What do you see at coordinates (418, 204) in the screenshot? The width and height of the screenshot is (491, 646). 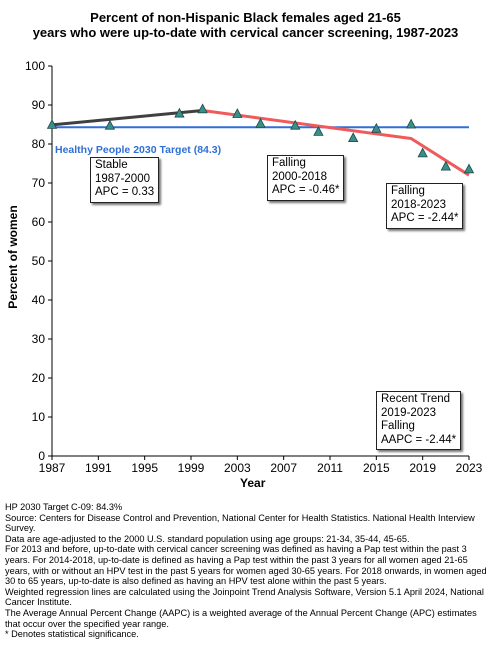 I see `annotation-falling2-line-2: 2018-2023` at bounding box center [418, 204].